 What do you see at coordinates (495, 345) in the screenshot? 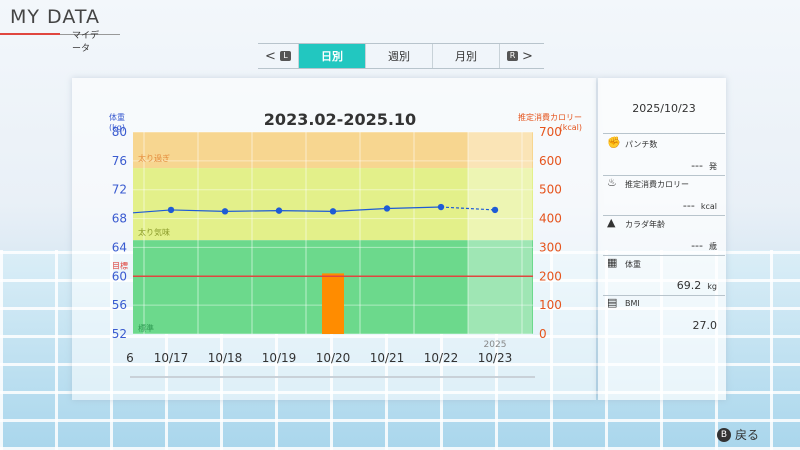
I see `year-label: 2025` at bounding box center [495, 345].